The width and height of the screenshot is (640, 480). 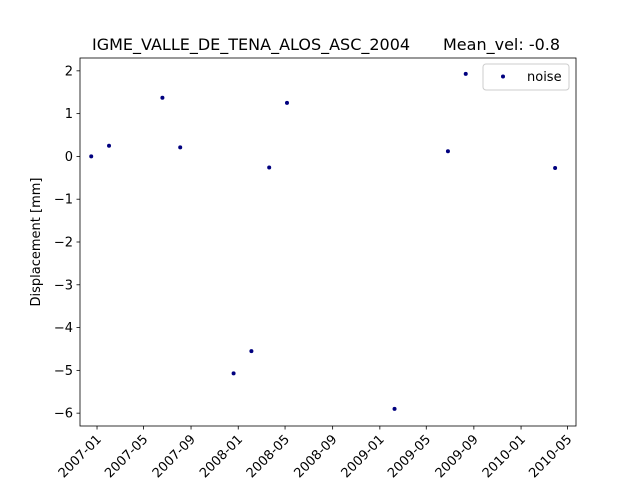 I want to click on x-tick-label: 2008-01, so click(x=221, y=456).